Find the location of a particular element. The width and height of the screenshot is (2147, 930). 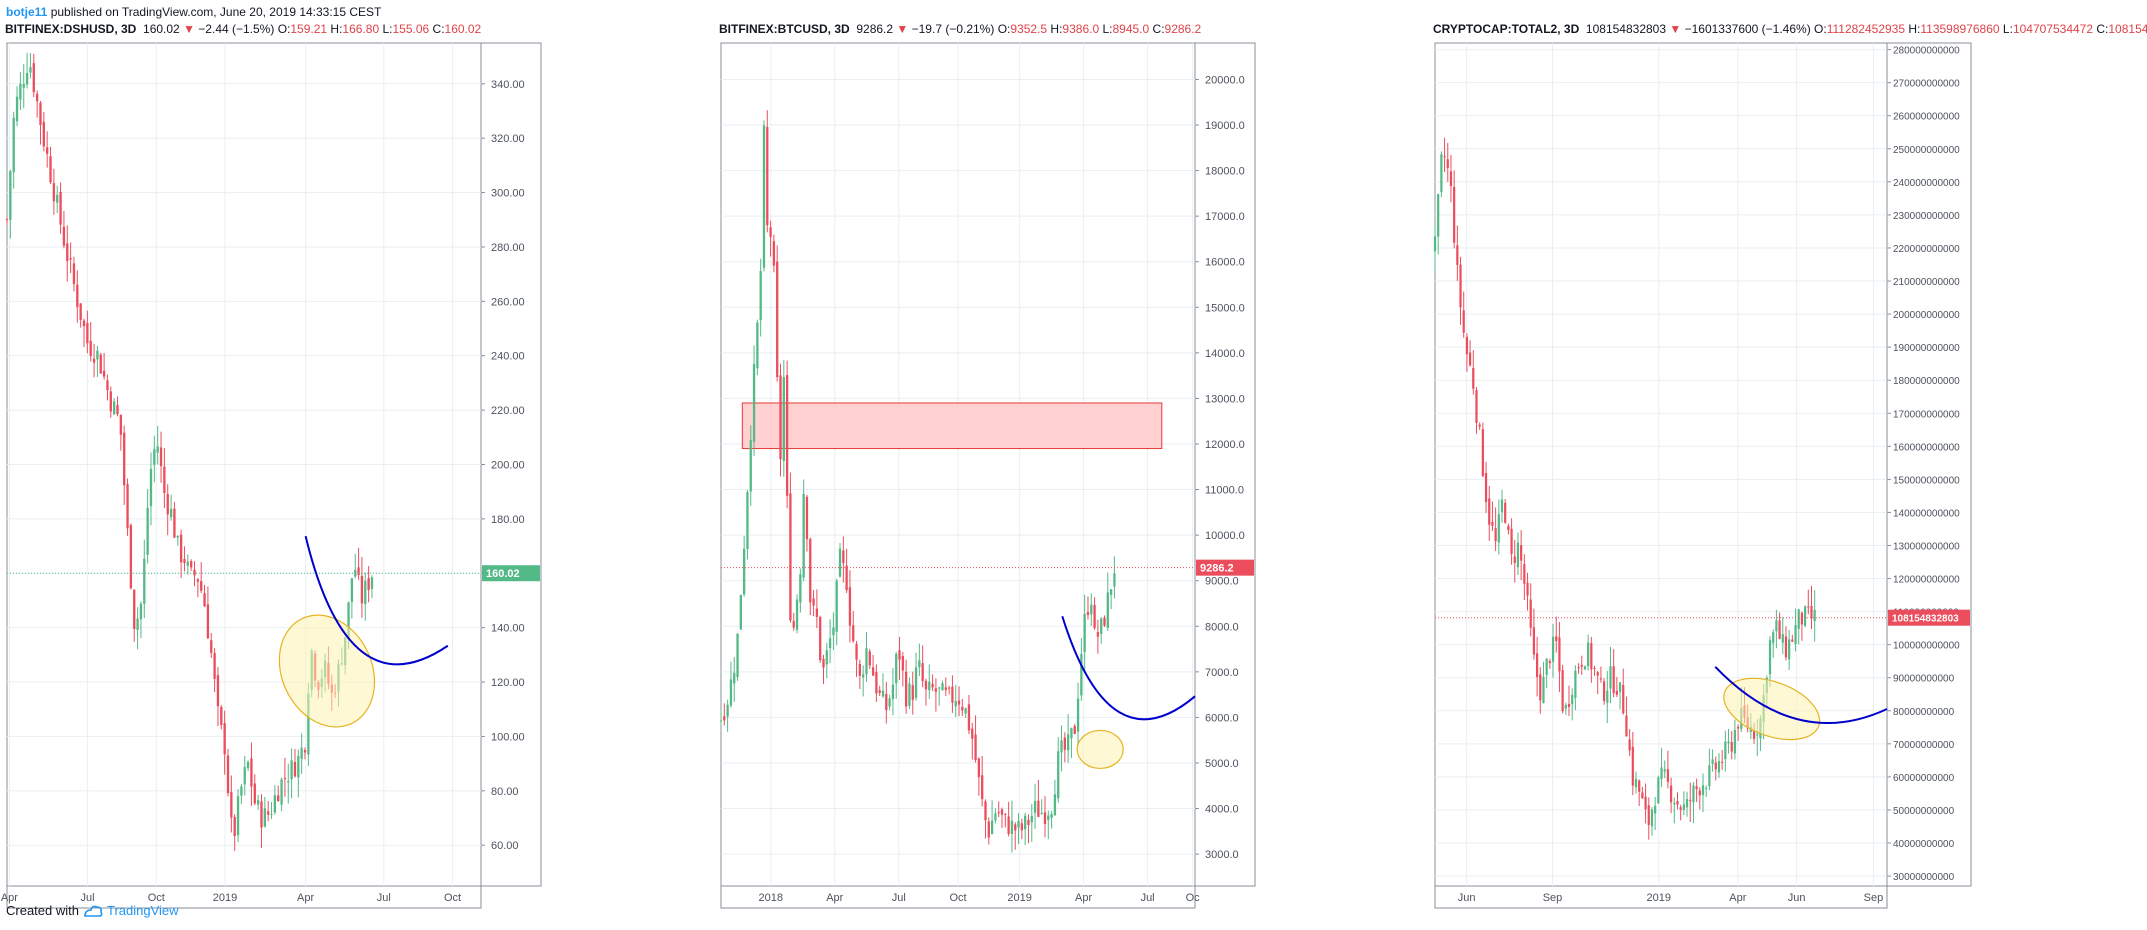

low-label: L: is located at coordinates (1107, 29).